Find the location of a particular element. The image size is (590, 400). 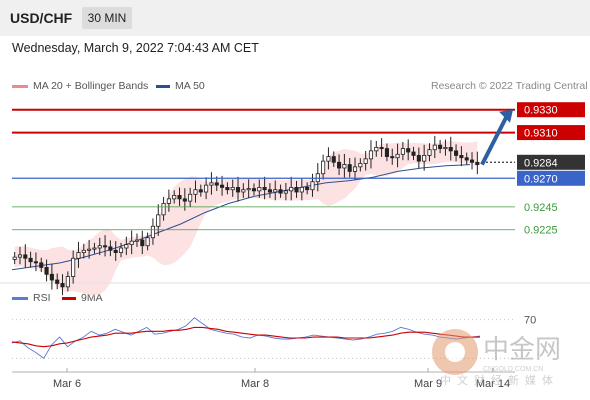

ma50-legend-swatch is located at coordinates (163, 86).